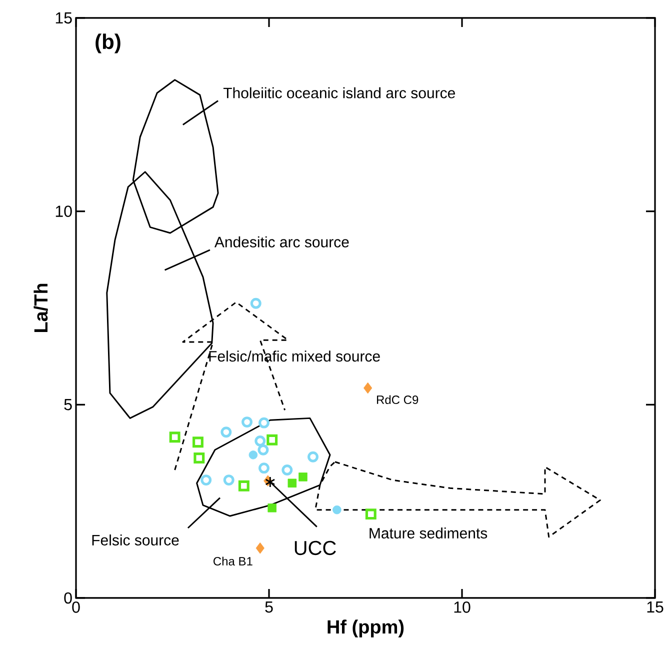 Image resolution: width=668 pixels, height=658 pixels. What do you see at coordinates (429, 533) in the screenshot?
I see `annotation: Mature sediments` at bounding box center [429, 533].